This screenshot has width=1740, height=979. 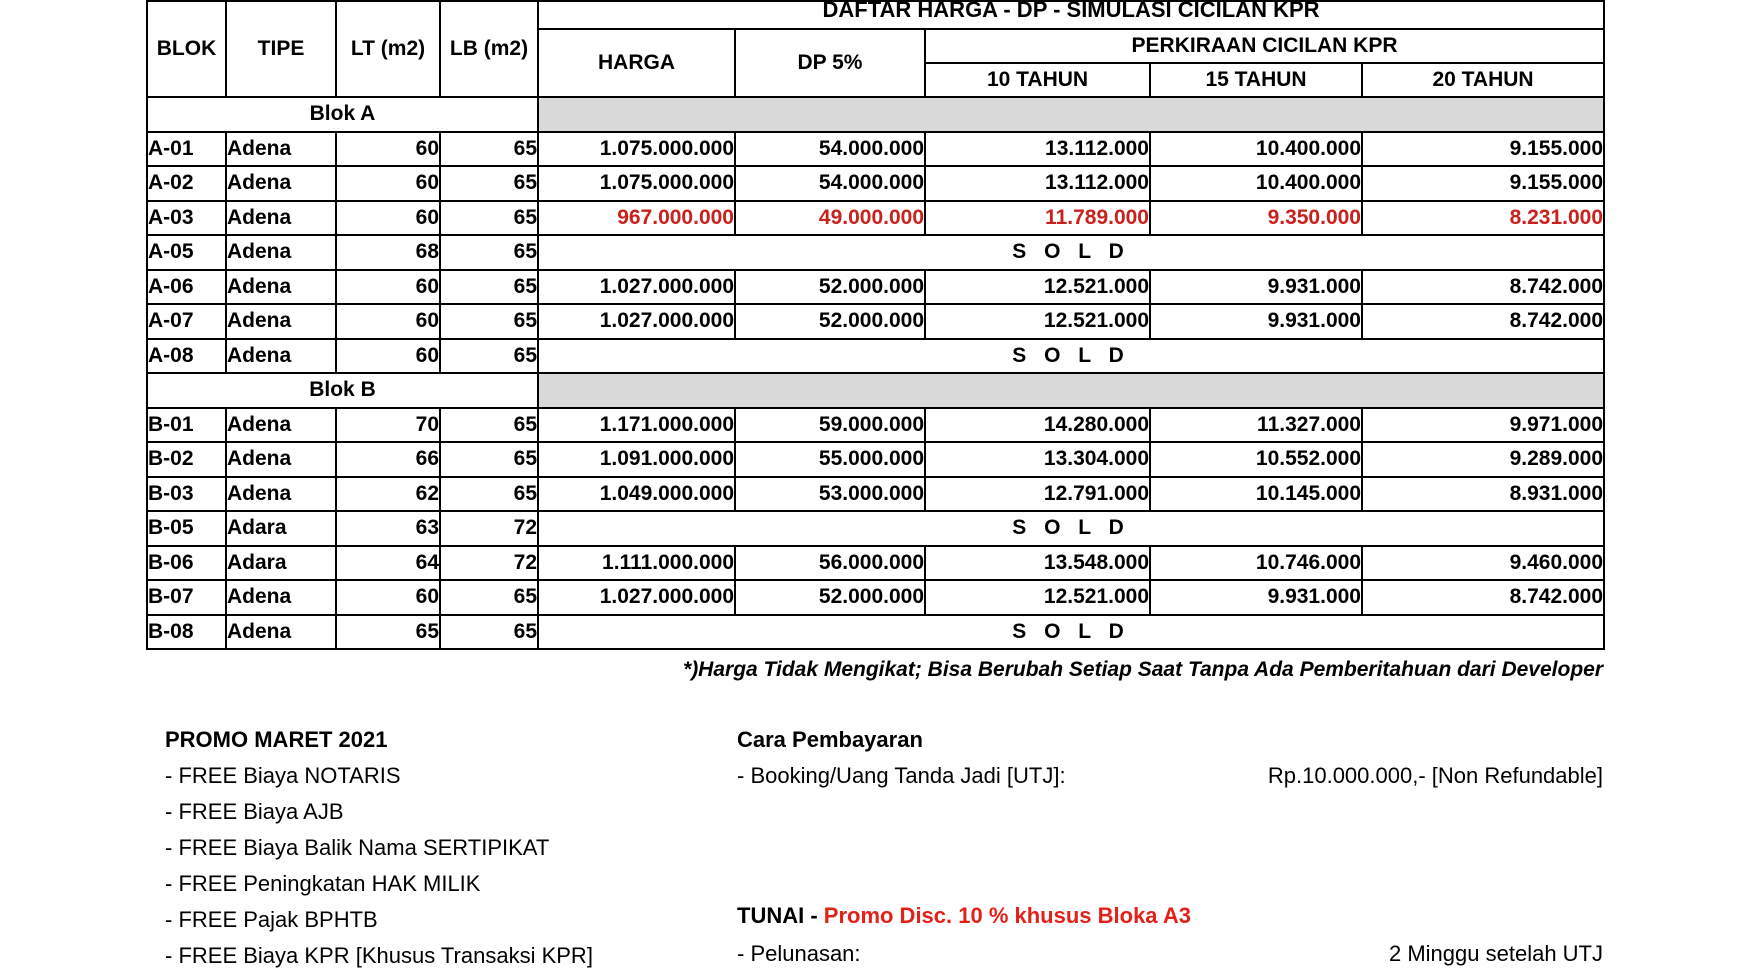 I want to click on promo-item: - FREE Biaya KPR [Khusus Transaksi KPR], so click(x=379, y=955).